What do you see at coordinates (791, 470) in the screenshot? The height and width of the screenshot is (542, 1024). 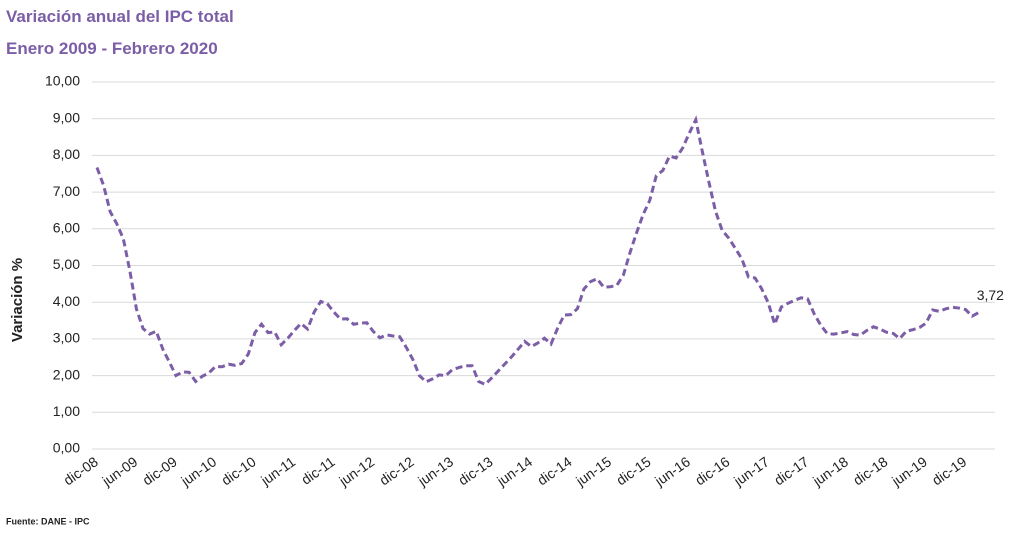 I see `x-tick-label: dic-17` at bounding box center [791, 470].